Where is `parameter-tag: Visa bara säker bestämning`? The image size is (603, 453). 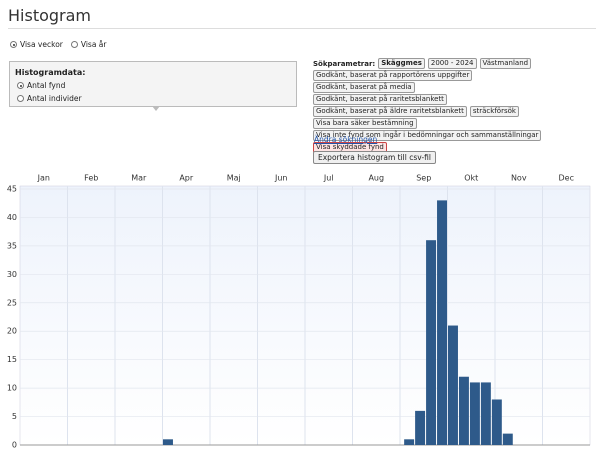 parameter-tag: Visa bara säker bestämning is located at coordinates (365, 123).